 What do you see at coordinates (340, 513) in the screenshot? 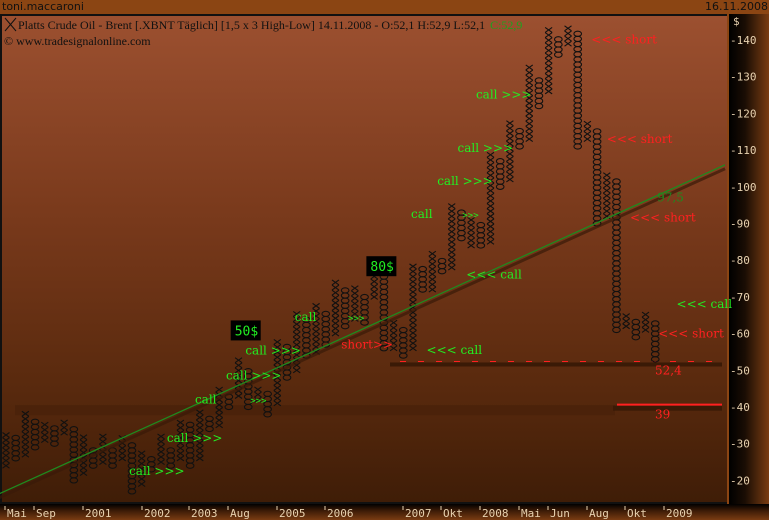
I see `x-tick-label: 2006` at bounding box center [340, 513].